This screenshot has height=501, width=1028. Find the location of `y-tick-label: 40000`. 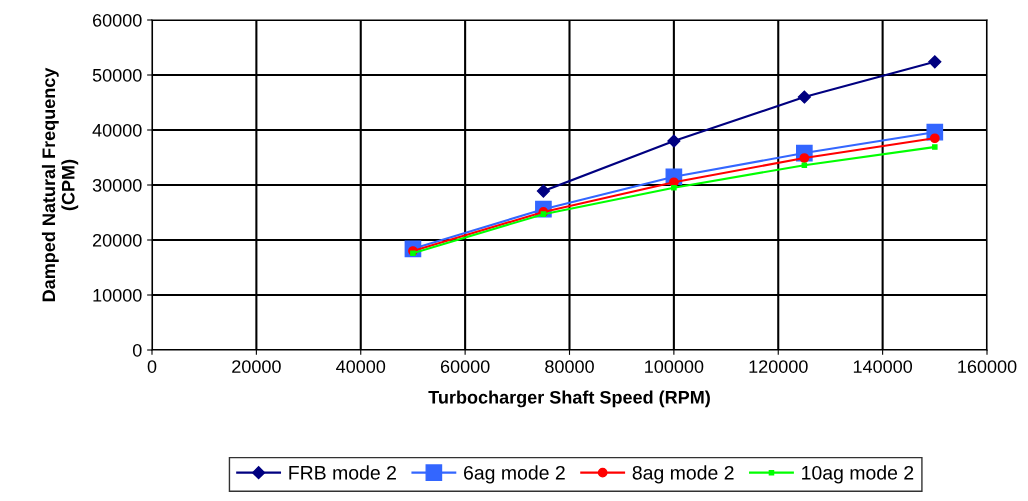

y-tick-label: 40000 is located at coordinates (117, 130).